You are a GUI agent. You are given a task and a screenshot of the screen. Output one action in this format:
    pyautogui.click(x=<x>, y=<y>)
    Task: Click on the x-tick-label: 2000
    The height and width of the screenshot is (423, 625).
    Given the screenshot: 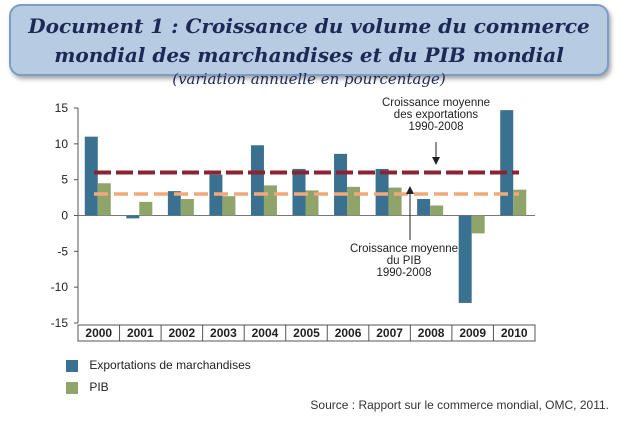 What is the action you would take?
    pyautogui.click(x=98, y=333)
    